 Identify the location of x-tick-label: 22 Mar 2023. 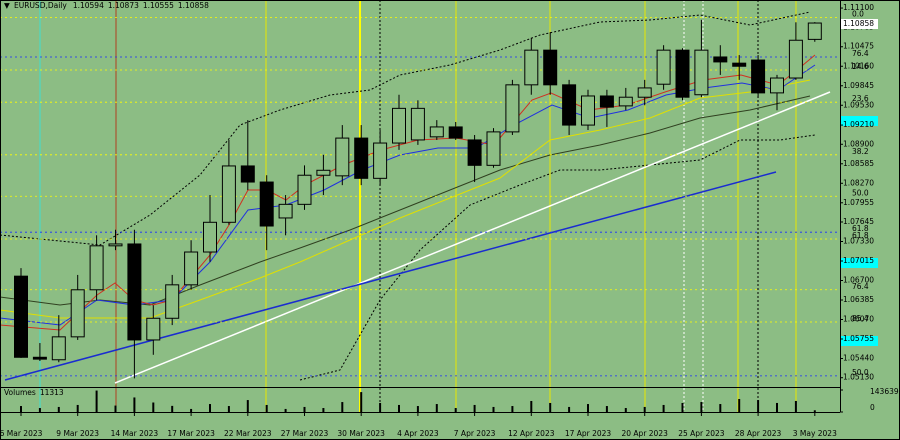
(248, 433).